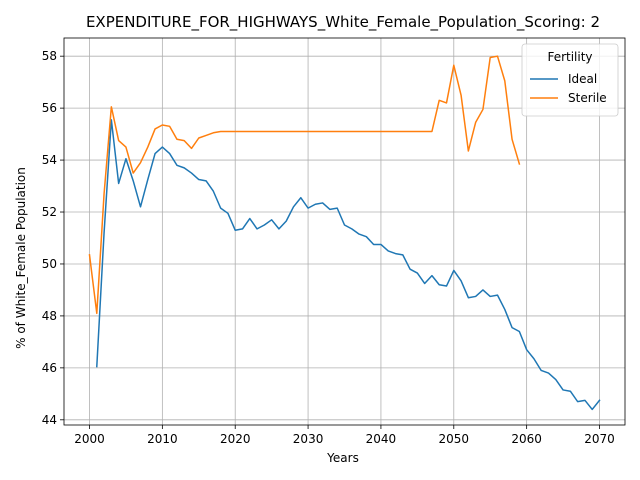 The width and height of the screenshot is (640, 480). What do you see at coordinates (49, 264) in the screenshot?
I see `y-tick-label: 50` at bounding box center [49, 264].